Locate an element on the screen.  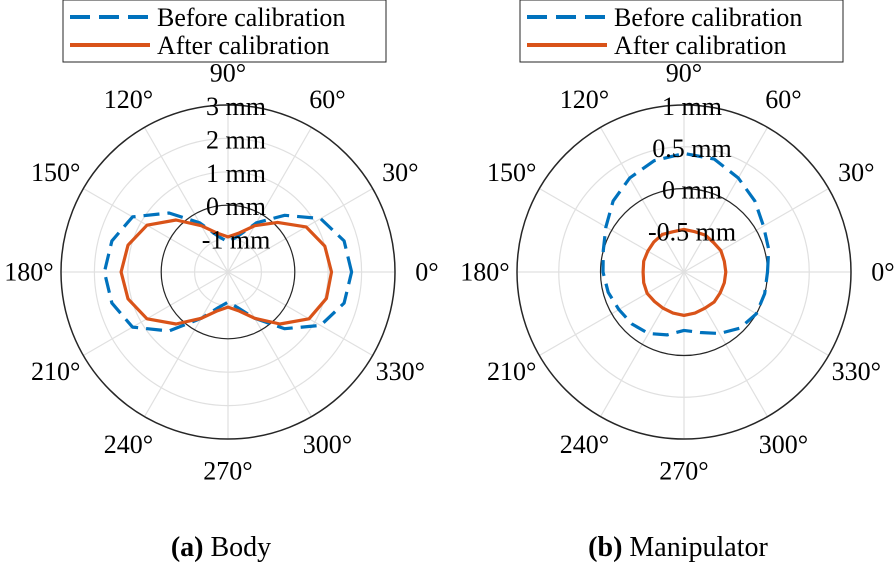
legend-body: Before calibration After calibration is located at coordinates (224, 31).